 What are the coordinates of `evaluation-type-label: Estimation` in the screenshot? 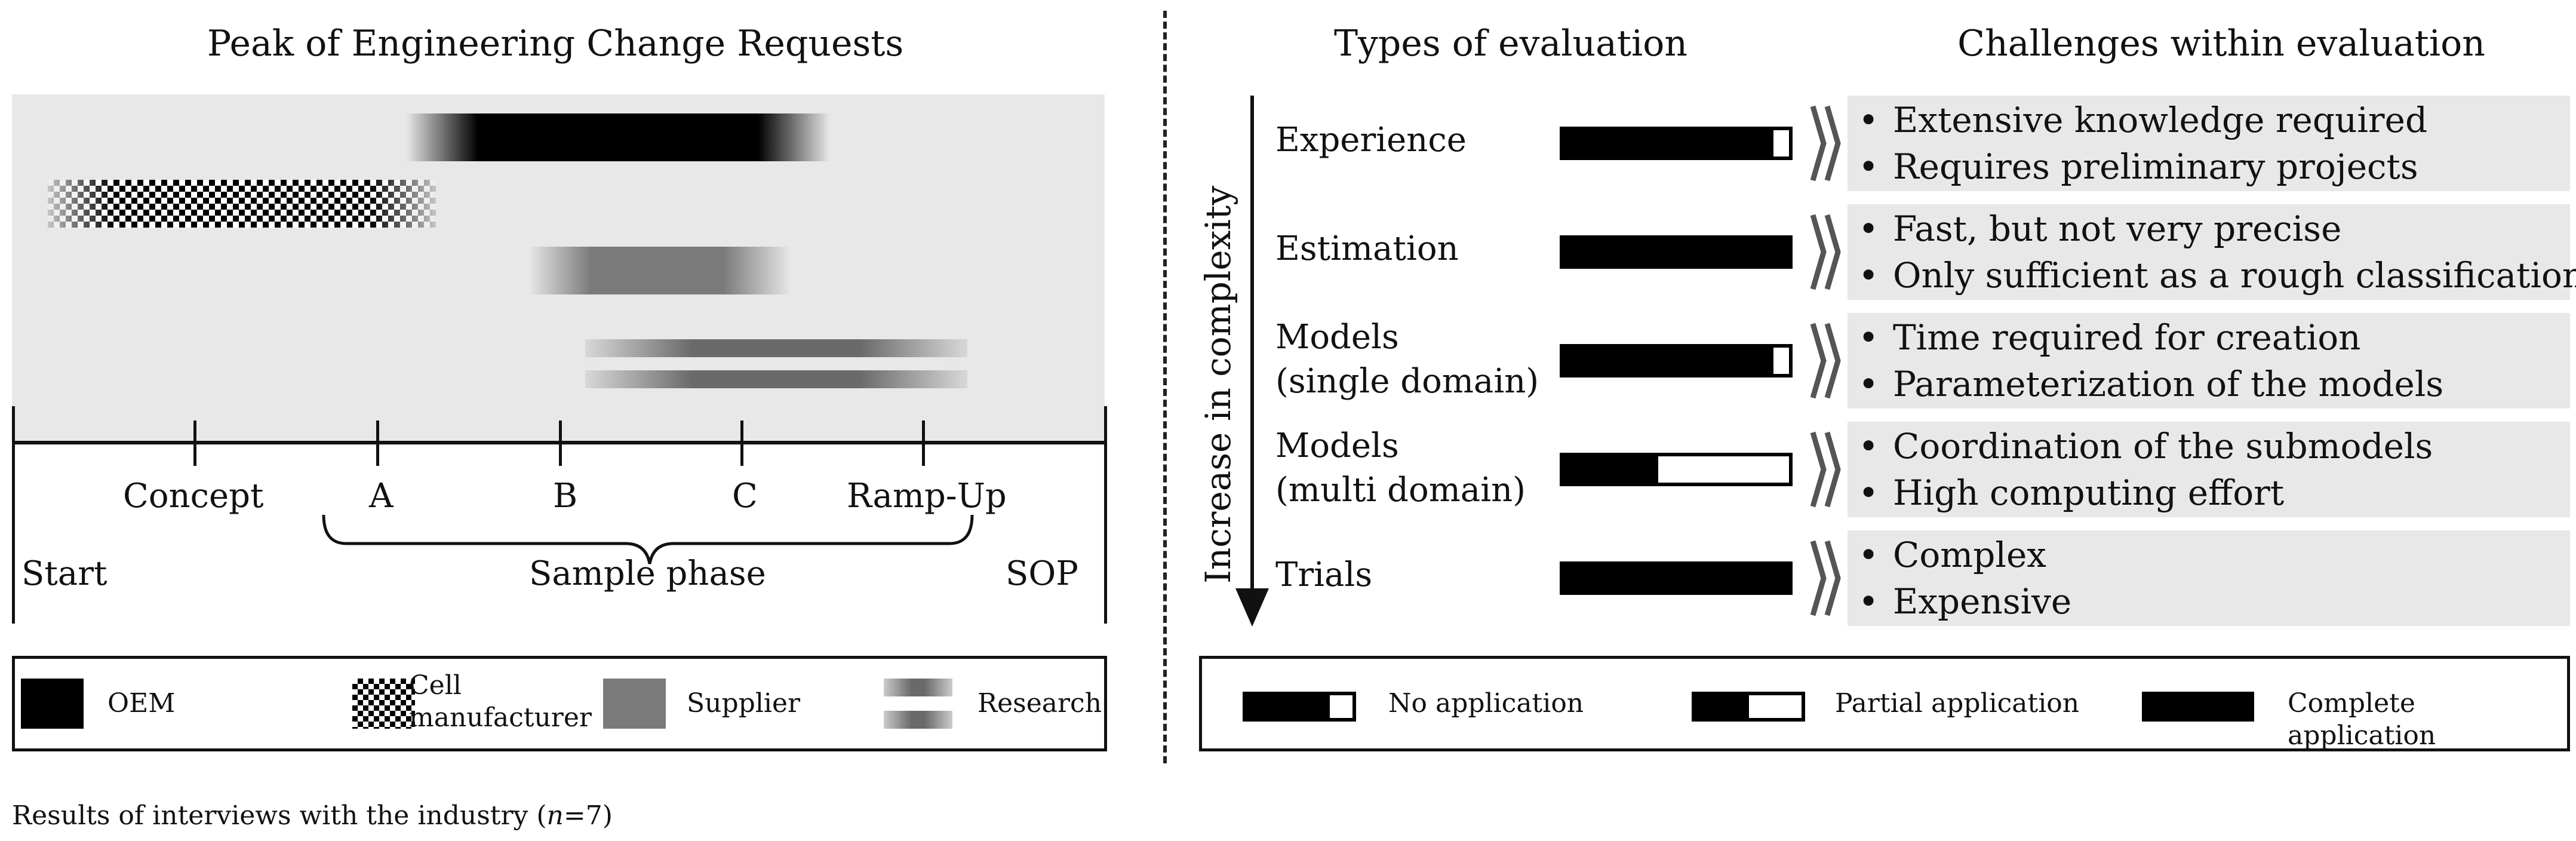 It's located at (1367, 249).